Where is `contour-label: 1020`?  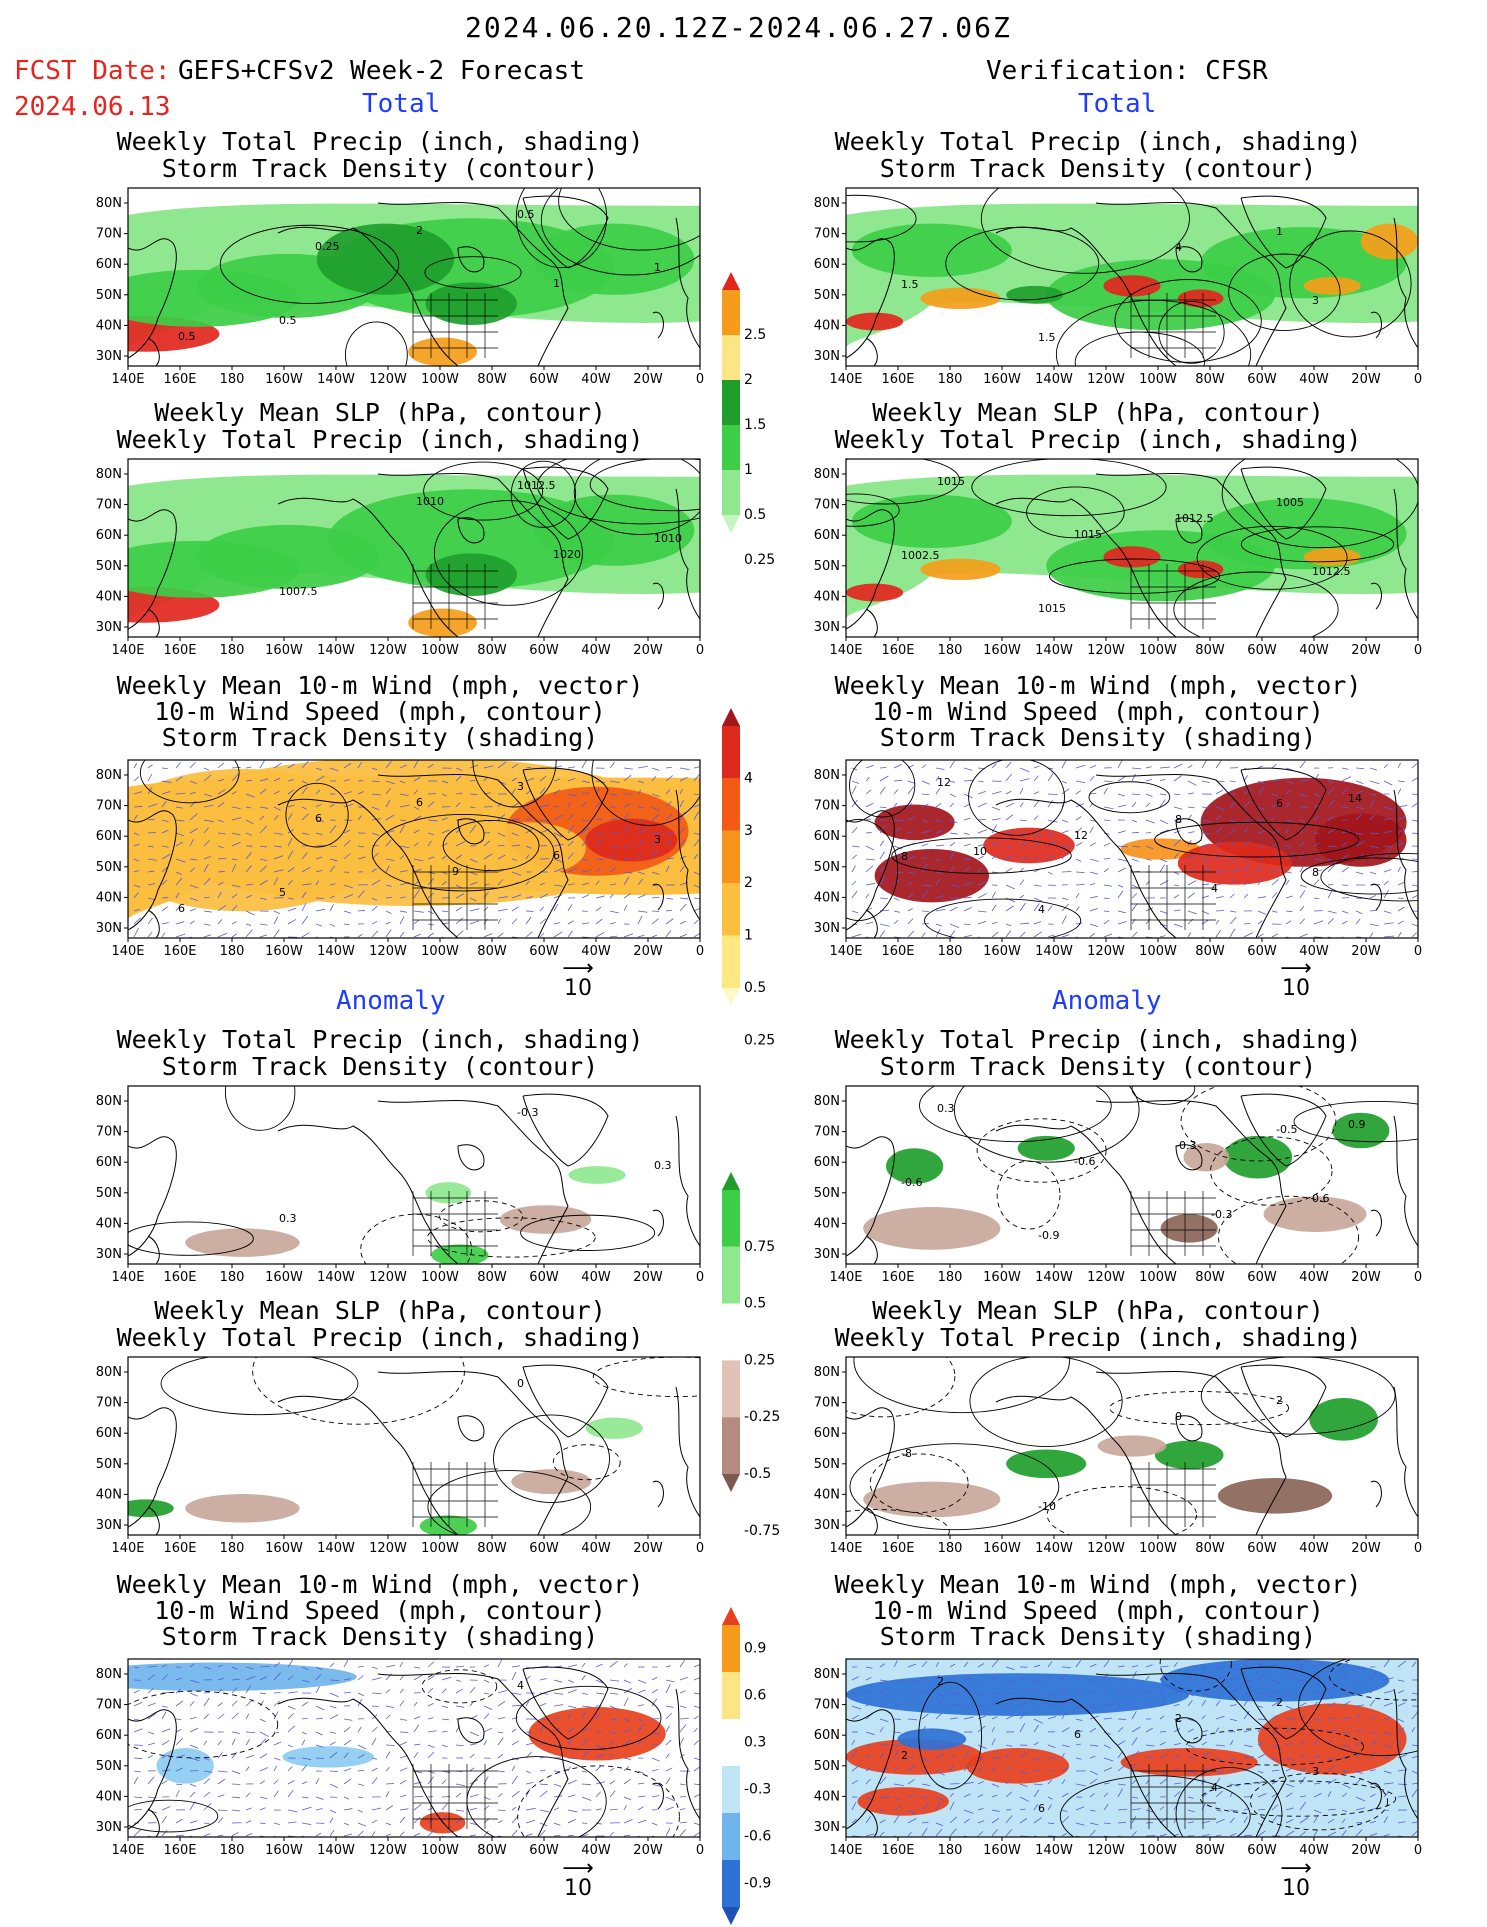 contour-label: 1020 is located at coordinates (567, 554).